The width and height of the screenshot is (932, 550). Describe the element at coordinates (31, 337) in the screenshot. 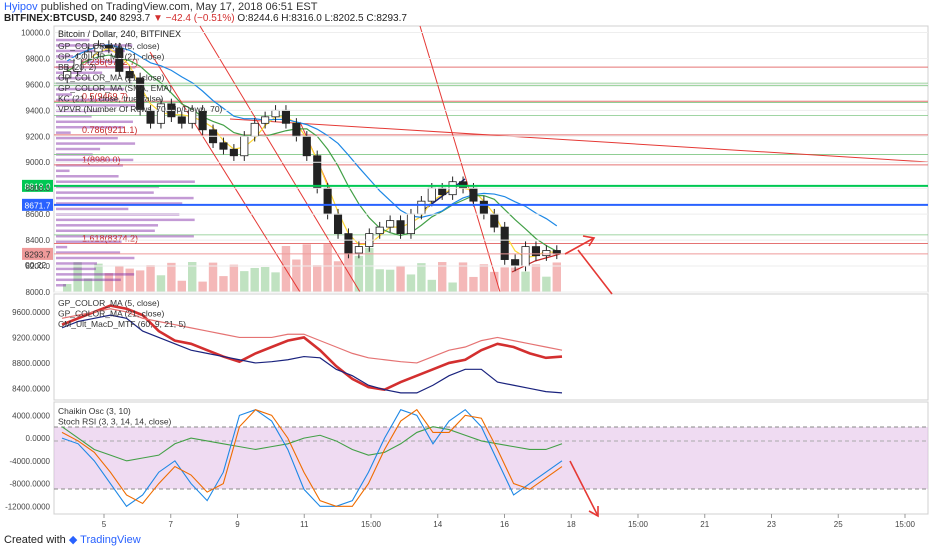

I see `ma-tick-label: 9200.0000` at that location.